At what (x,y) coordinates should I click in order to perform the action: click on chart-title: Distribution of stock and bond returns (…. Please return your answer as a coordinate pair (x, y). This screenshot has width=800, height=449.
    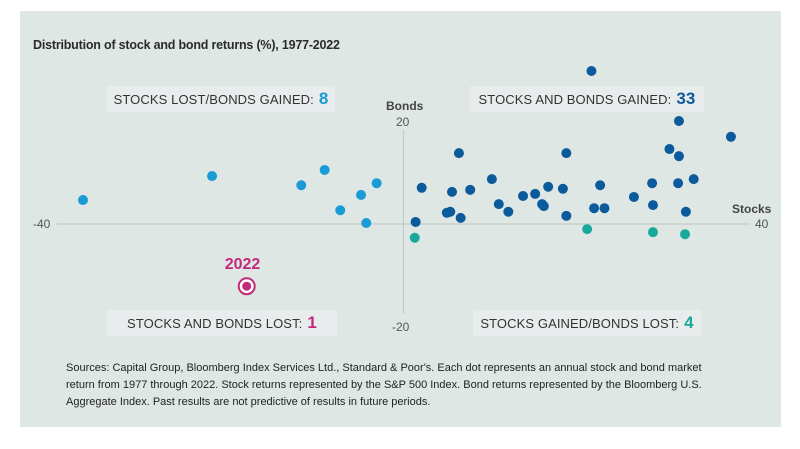
    Looking at the image, I should click on (186, 45).